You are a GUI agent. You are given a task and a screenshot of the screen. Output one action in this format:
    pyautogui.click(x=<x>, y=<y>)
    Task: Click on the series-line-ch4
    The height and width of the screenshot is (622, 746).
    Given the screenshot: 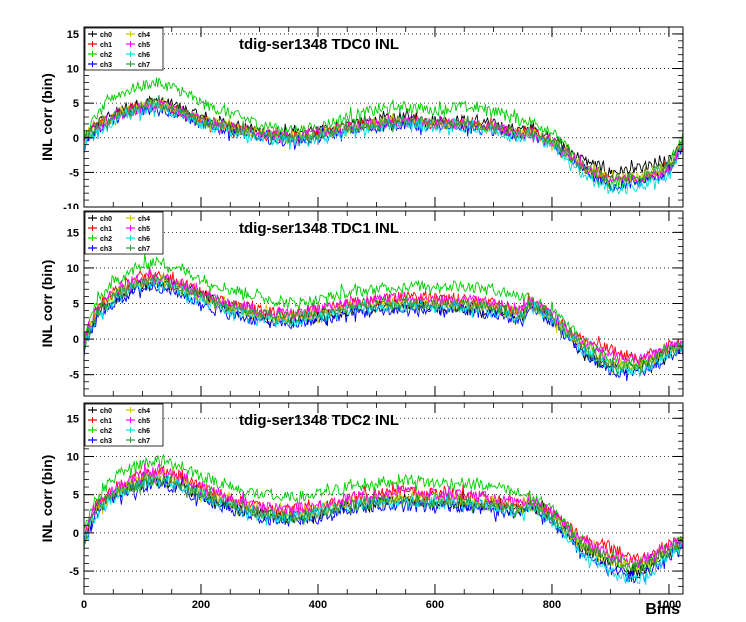 What is the action you would take?
    pyautogui.click(x=383, y=521)
    